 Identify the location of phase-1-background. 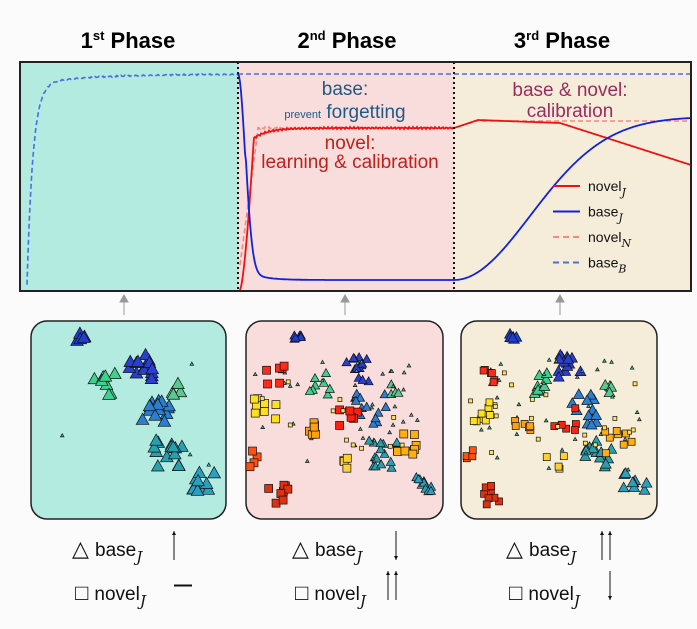
(129, 176).